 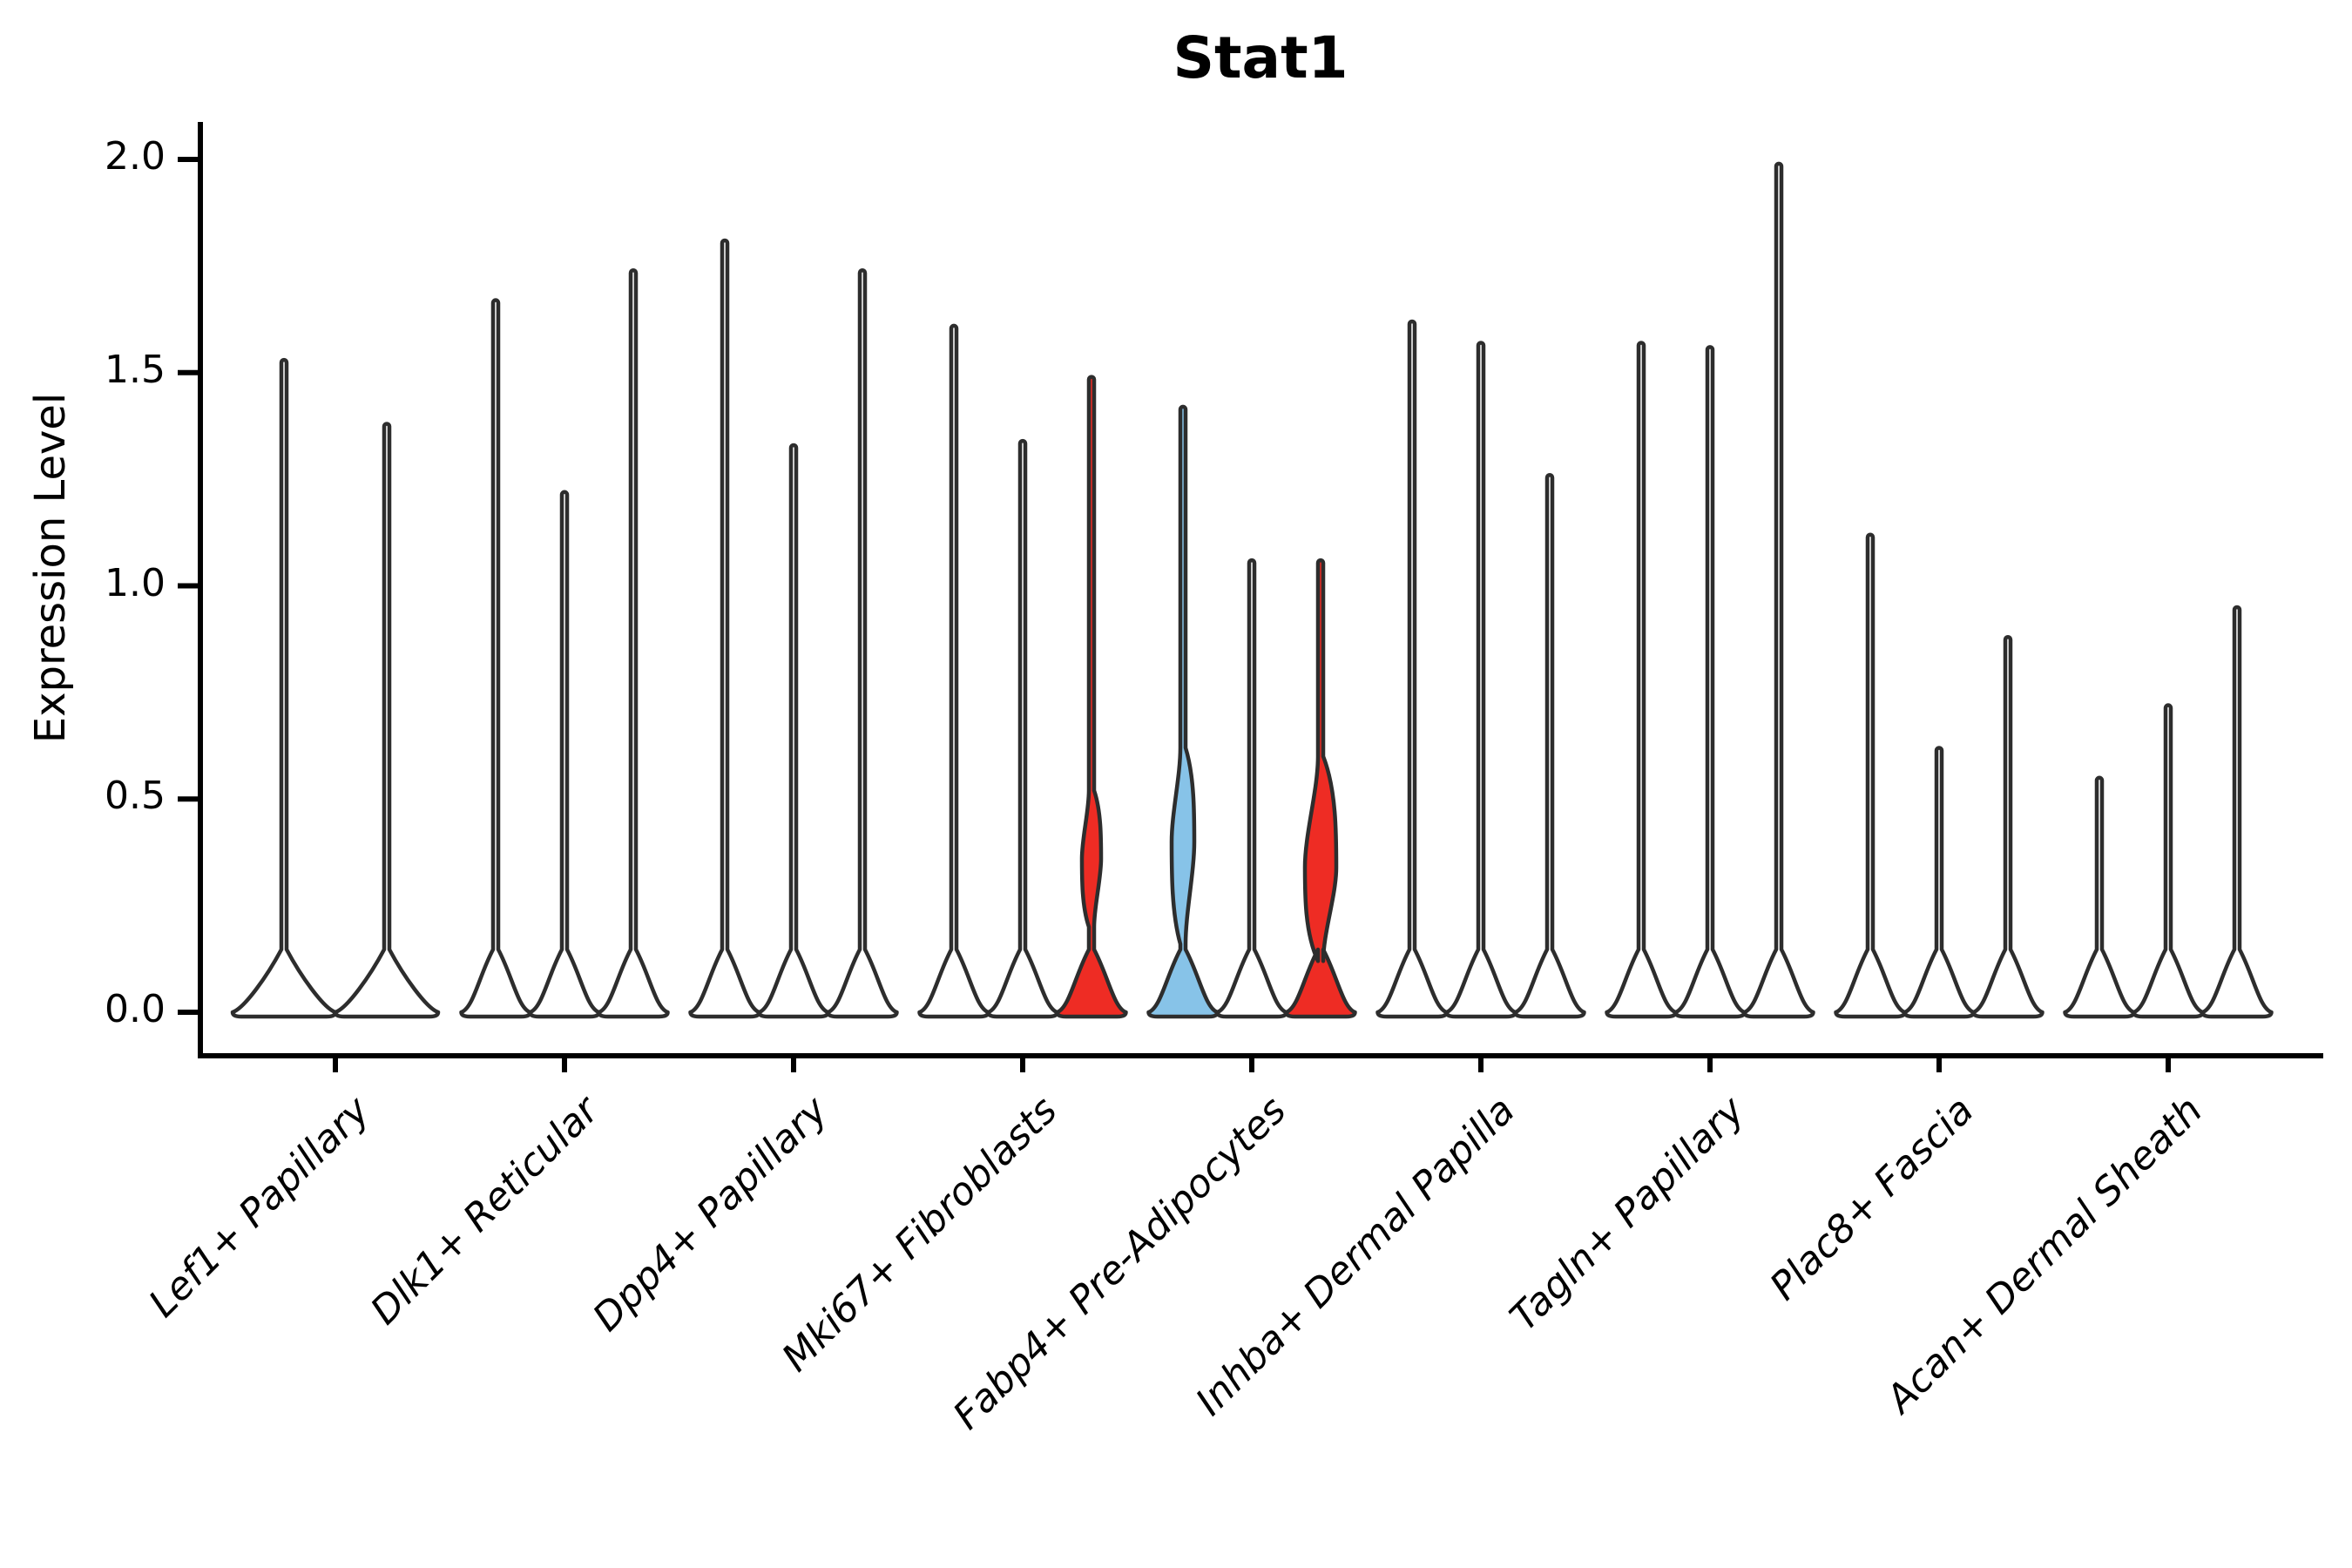 What do you see at coordinates (1260, 1055) in the screenshot?
I see `x-axis-spine` at bounding box center [1260, 1055].